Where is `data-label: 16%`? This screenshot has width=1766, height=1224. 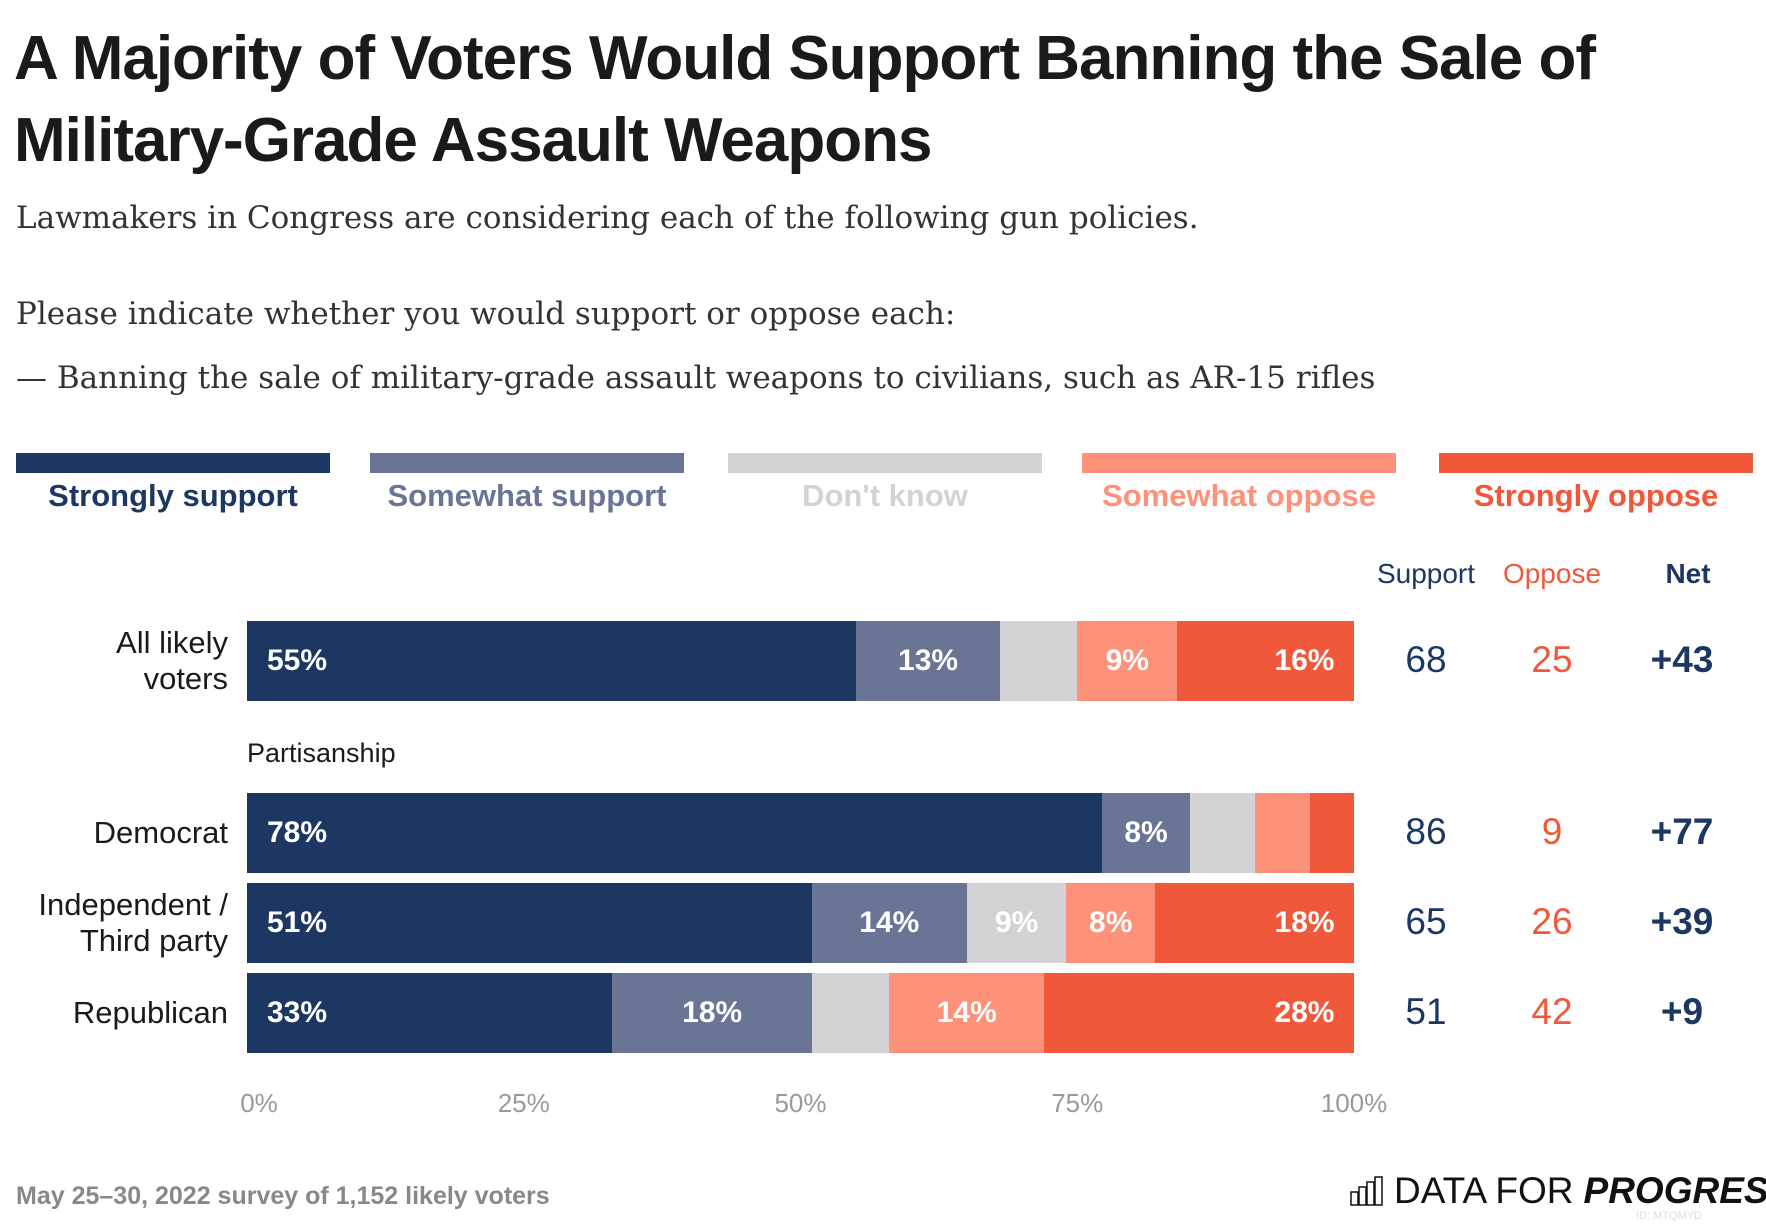
data-label: 16% is located at coordinates (1304, 660).